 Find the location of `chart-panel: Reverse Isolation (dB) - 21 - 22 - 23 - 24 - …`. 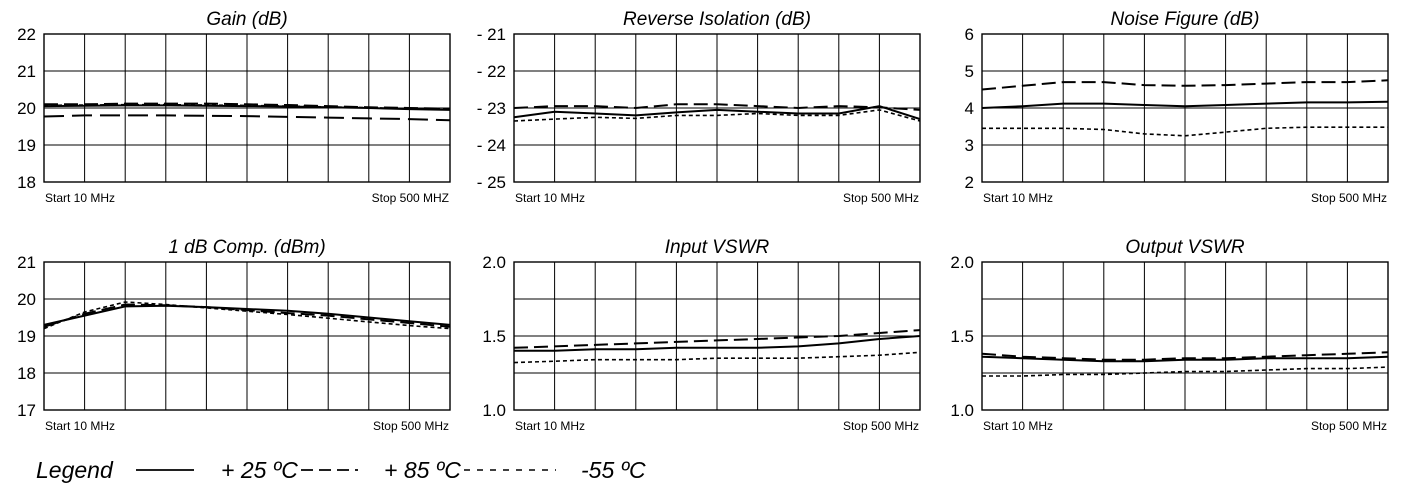

chart-panel: Reverse Isolation (dB) - 21 - 22 - 23 - 24 - … is located at coordinates (695, 105).